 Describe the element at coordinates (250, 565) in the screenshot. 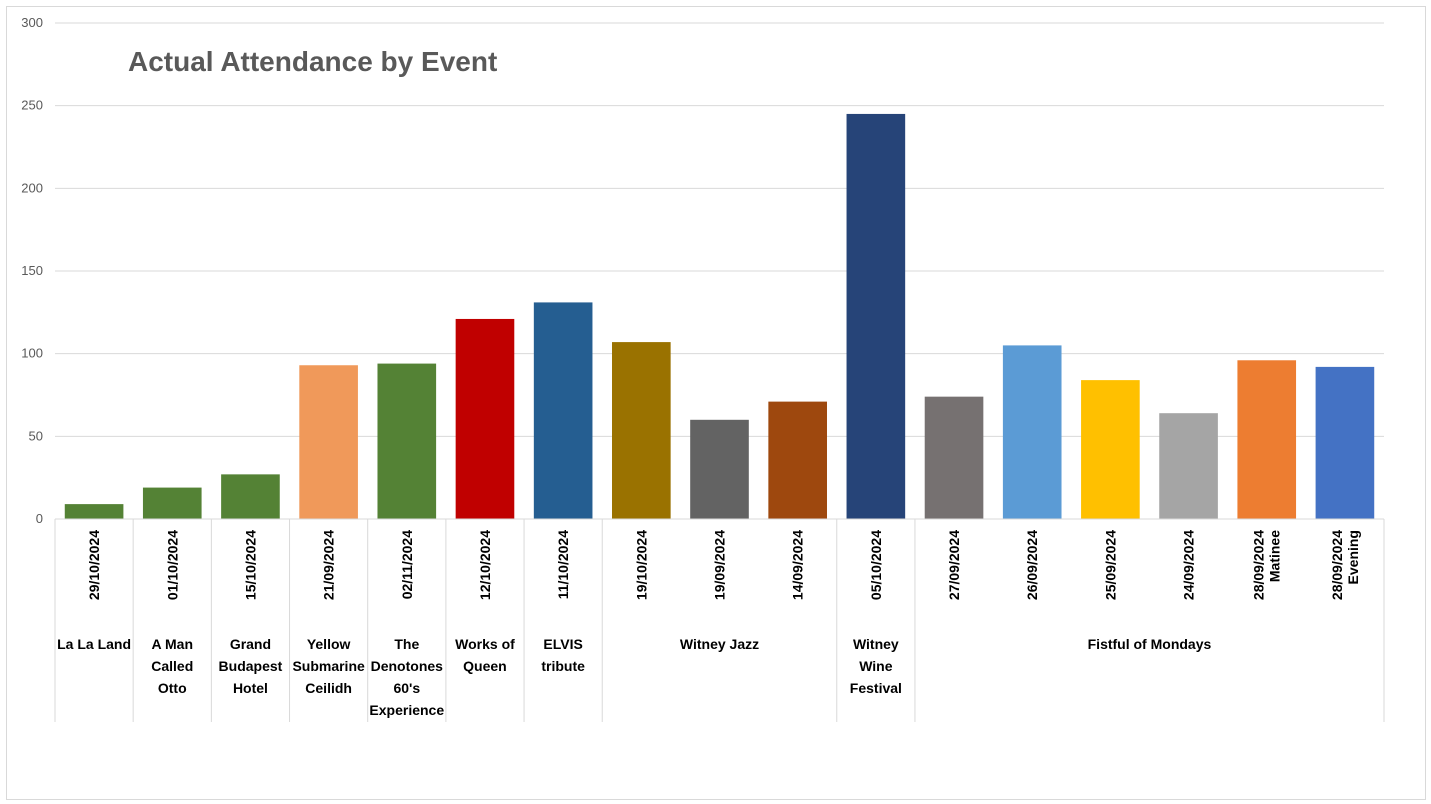

I see `x-tick-label: 15/10/2024` at that location.